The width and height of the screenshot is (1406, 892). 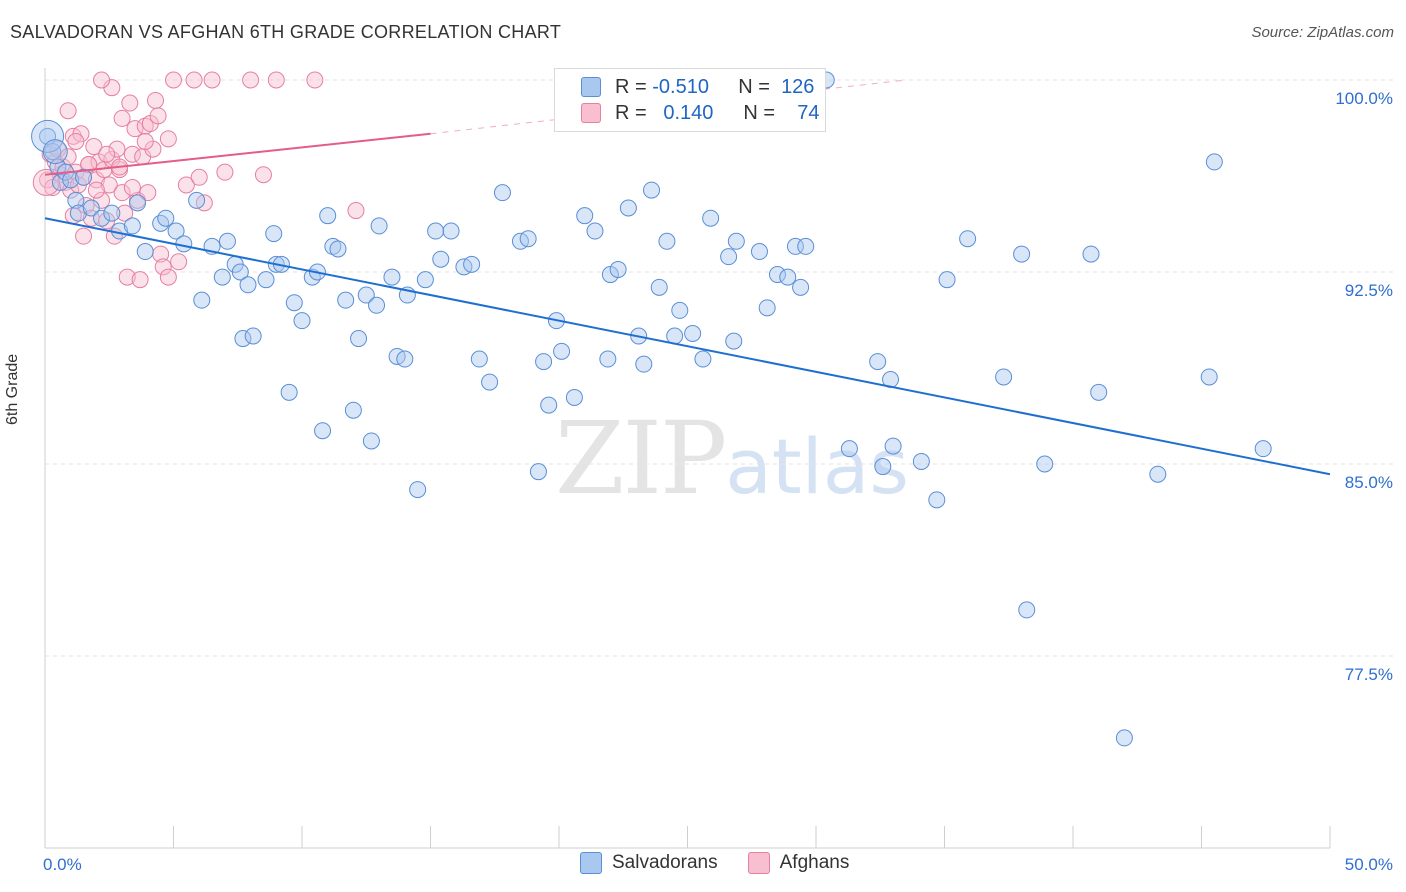 I want to click on y-tick-label: 100.0%, so click(x=1364, y=98).